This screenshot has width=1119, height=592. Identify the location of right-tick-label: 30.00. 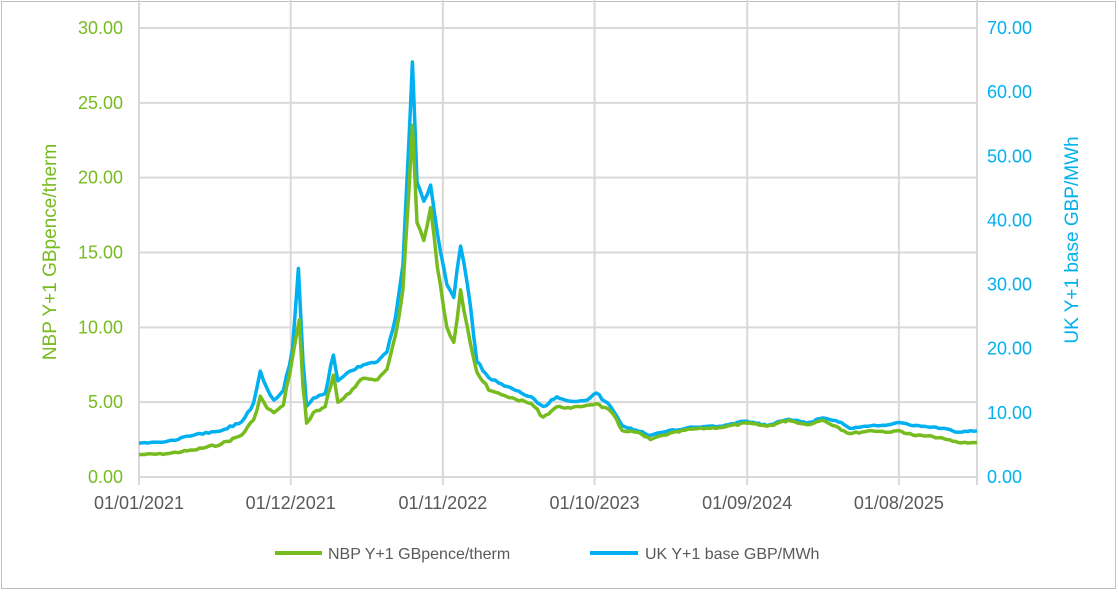
(1009, 285).